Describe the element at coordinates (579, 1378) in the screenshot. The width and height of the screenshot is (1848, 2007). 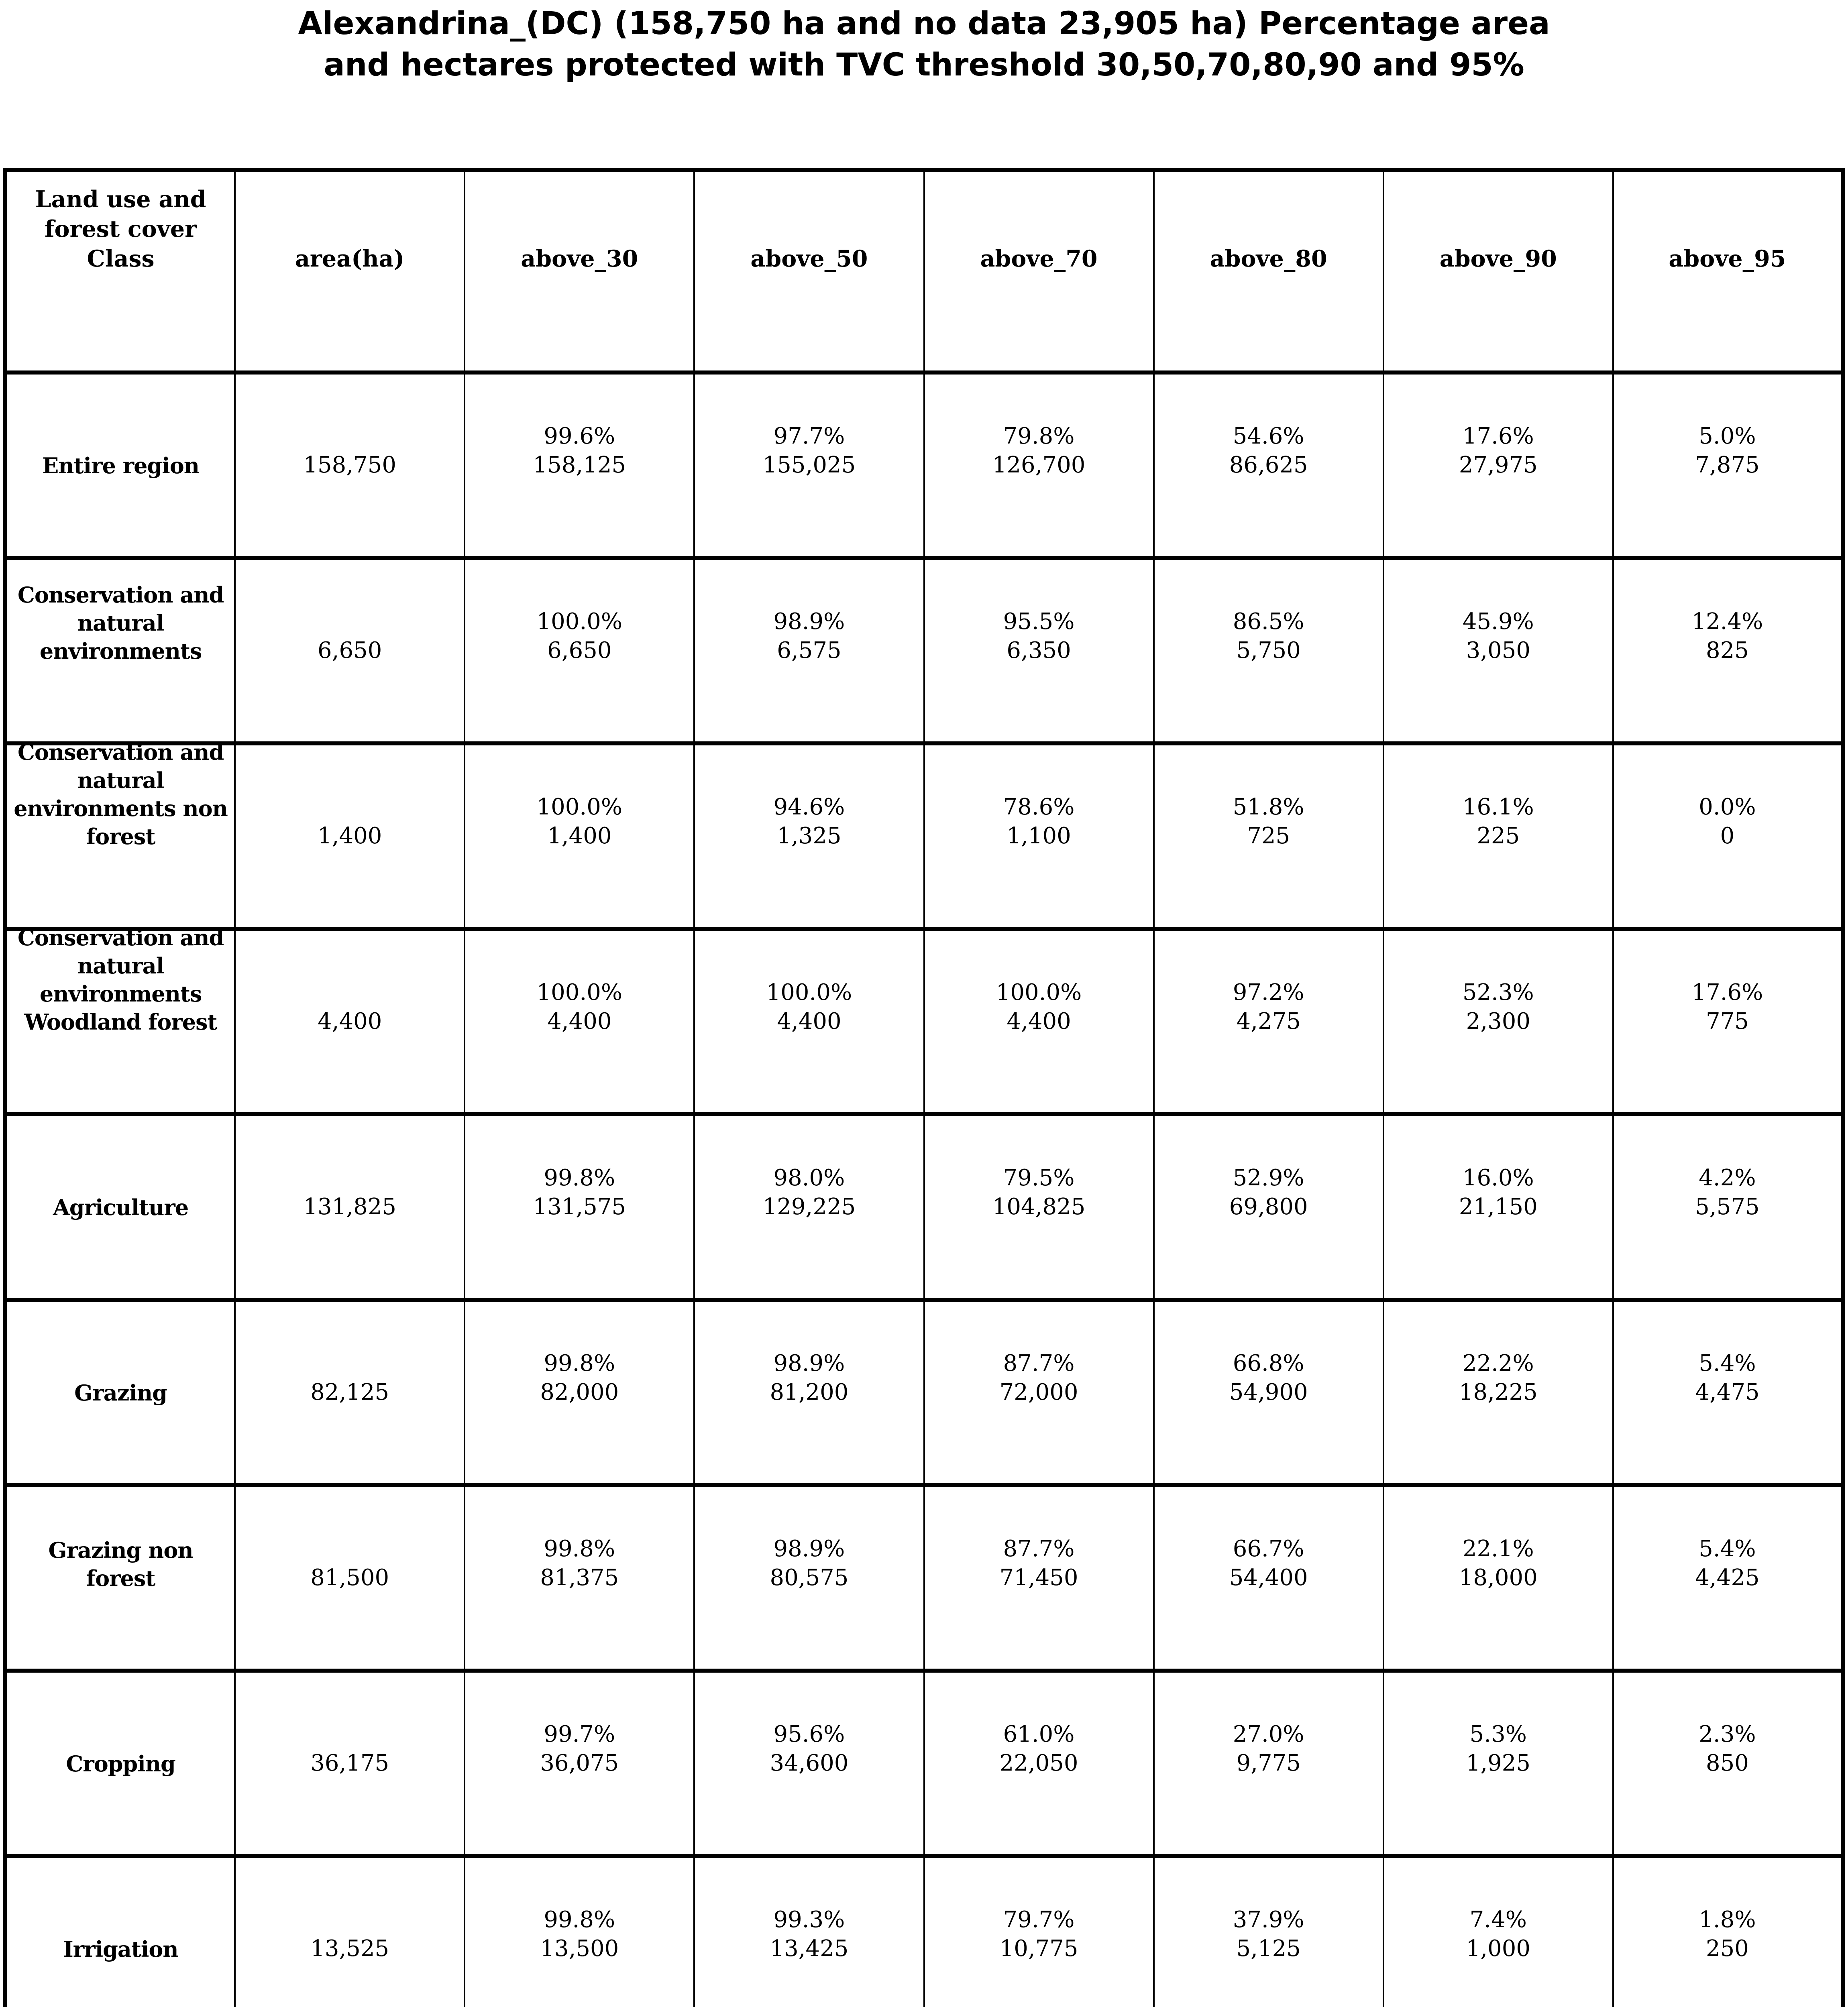
I see `threshold-cell-values: 99.8% 82,000` at that location.